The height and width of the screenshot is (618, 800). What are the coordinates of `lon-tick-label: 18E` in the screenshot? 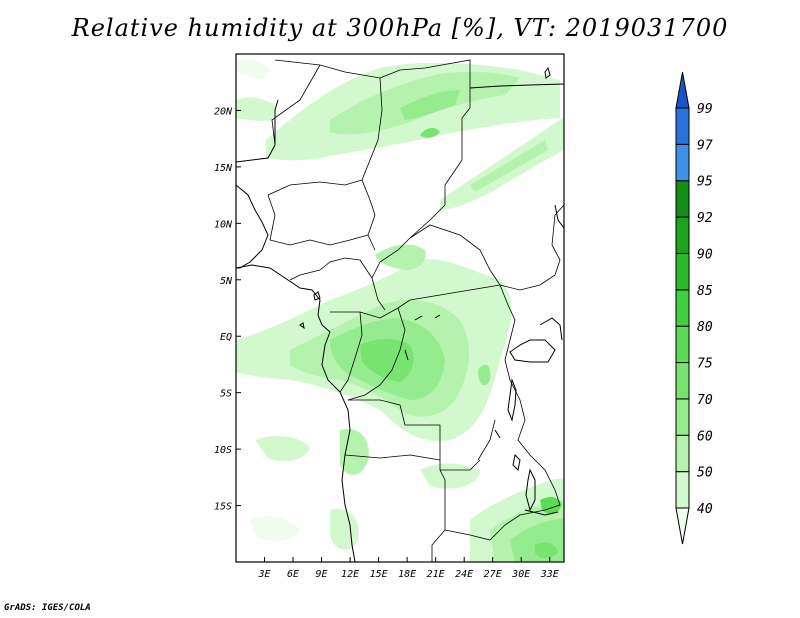 It's located at (407, 574).